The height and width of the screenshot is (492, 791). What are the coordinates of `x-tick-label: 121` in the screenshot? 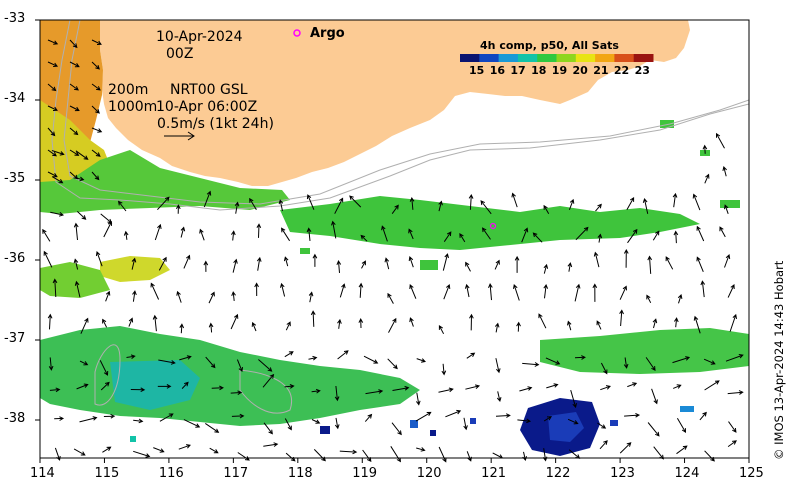 It's located at (493, 473).